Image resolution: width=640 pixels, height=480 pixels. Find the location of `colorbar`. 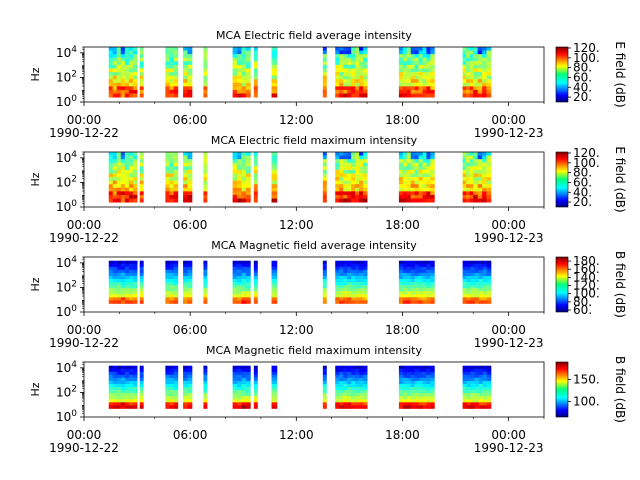

colorbar is located at coordinates (562, 284).